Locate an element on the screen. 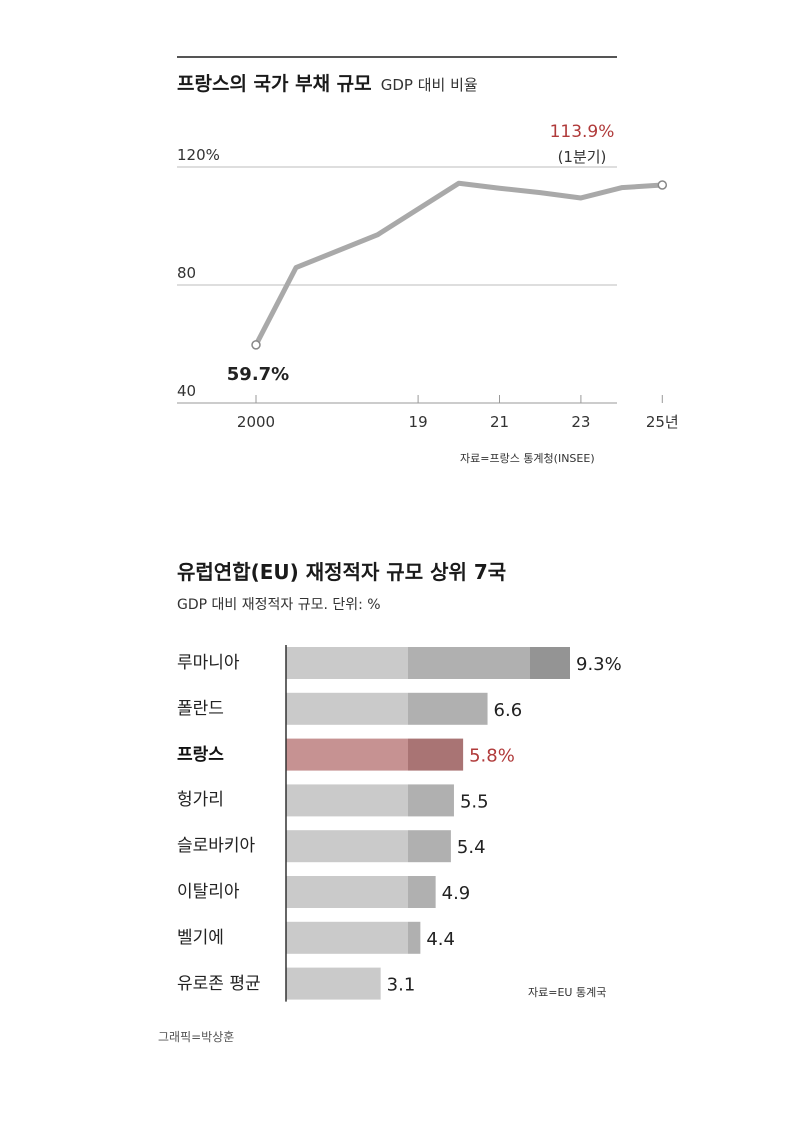  y-tick-label: 120% is located at coordinates (198, 155).